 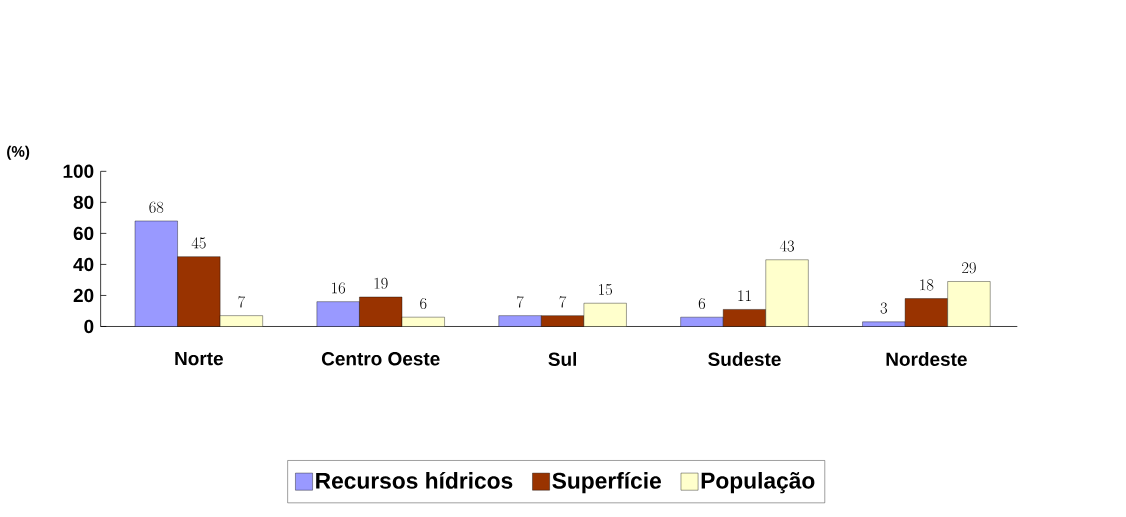 I want to click on data-label: 16, so click(x=339, y=288).